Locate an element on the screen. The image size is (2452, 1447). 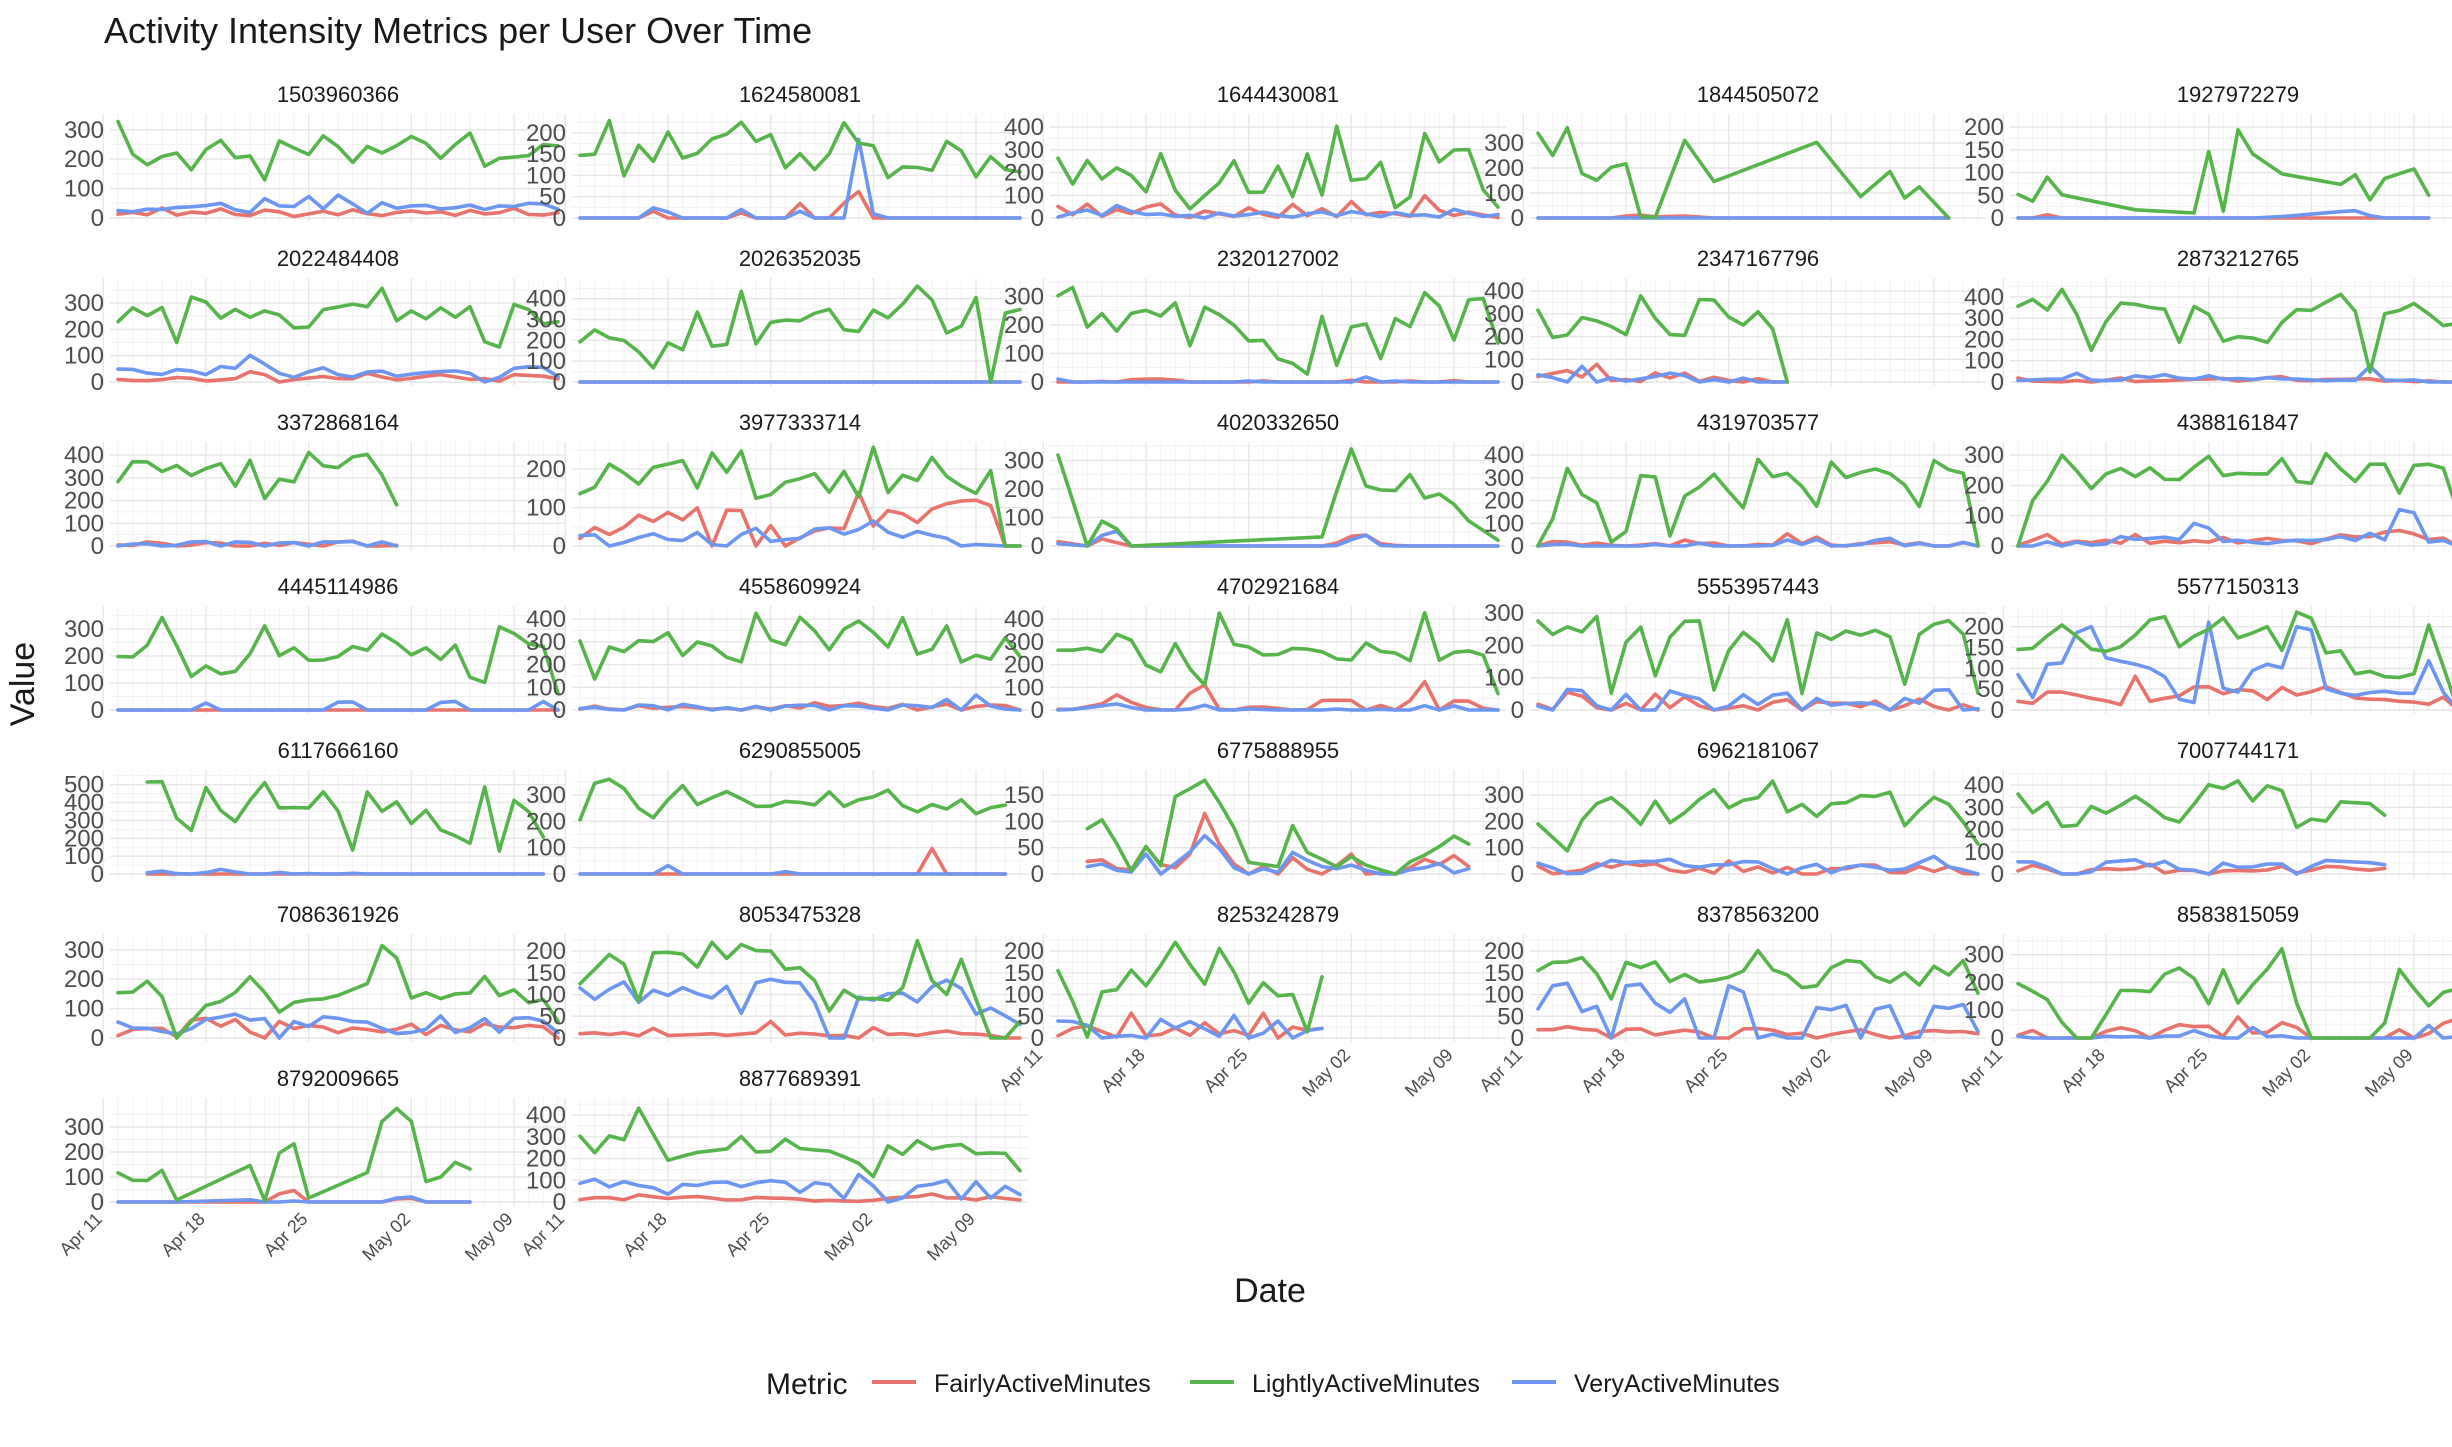
facet-title: 8877689391 is located at coordinates (800, 1078).